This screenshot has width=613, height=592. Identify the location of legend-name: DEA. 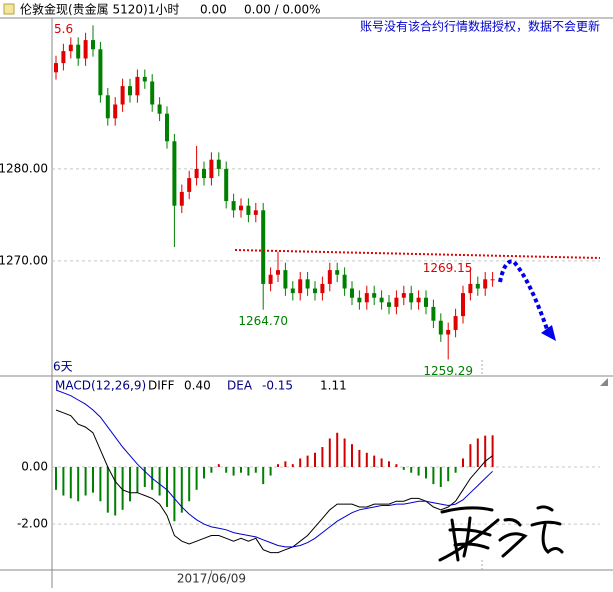
(240, 386).